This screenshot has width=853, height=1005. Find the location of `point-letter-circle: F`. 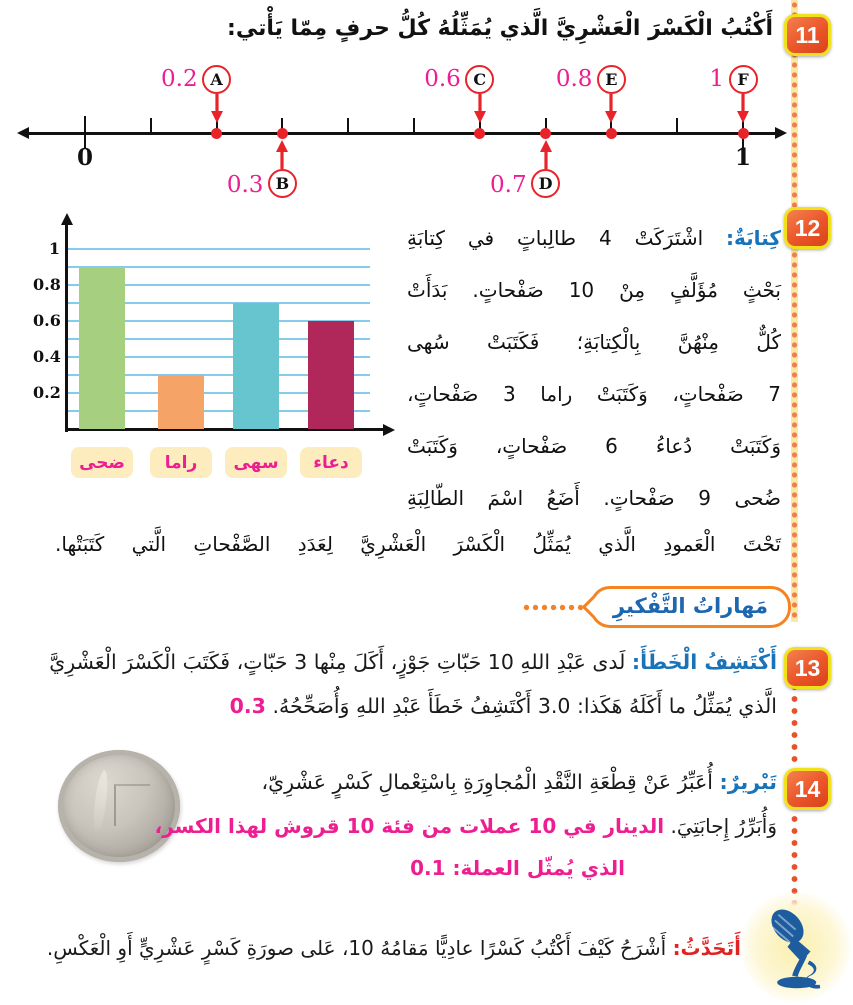

point-letter-circle: F is located at coordinates (743, 79).